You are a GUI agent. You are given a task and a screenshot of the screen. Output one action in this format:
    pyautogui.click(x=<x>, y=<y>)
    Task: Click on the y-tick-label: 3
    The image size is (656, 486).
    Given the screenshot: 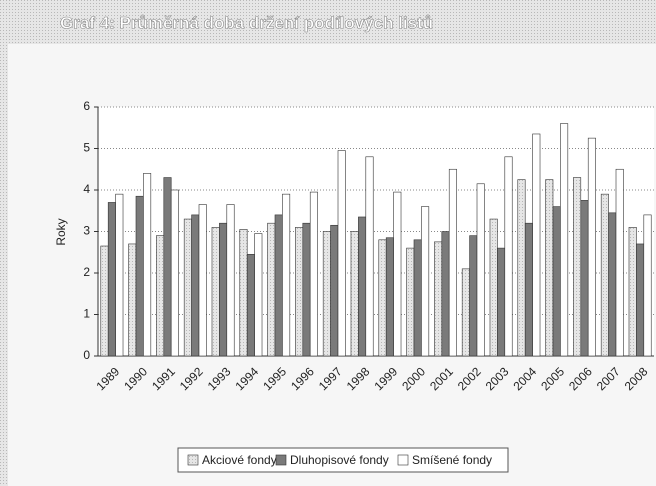 What is the action you would take?
    pyautogui.click(x=86, y=231)
    